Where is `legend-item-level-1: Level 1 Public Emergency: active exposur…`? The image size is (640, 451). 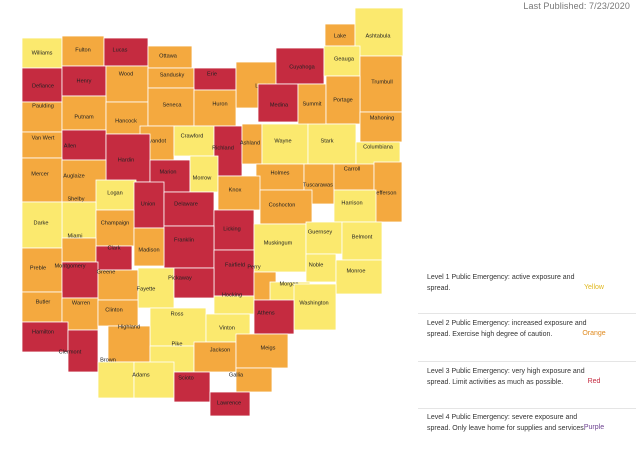
legend-item-level-1: Level 1 Public Emergency: active exposur… is located at coordinates (527, 290).